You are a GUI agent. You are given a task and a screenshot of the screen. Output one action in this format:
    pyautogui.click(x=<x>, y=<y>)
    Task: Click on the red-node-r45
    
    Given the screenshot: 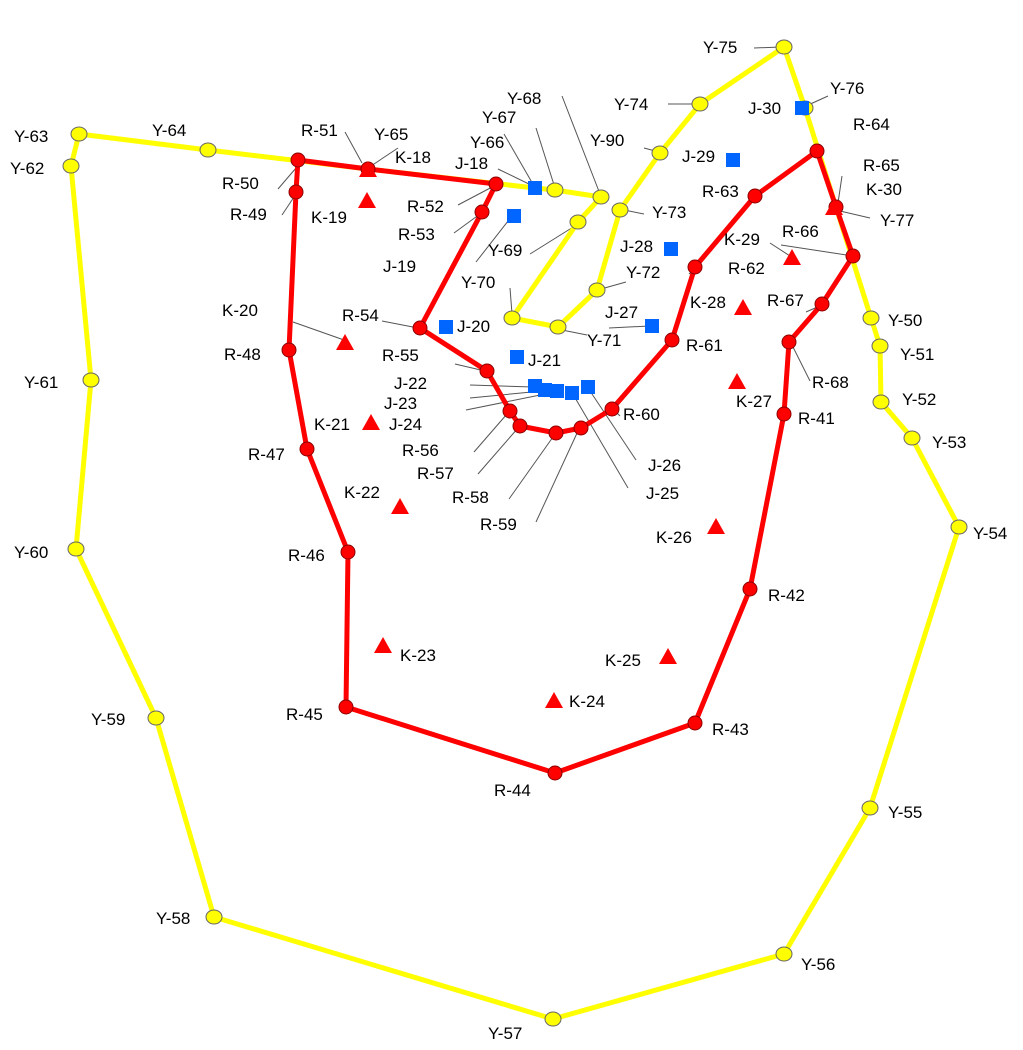 What is the action you would take?
    pyautogui.click(x=346, y=707)
    